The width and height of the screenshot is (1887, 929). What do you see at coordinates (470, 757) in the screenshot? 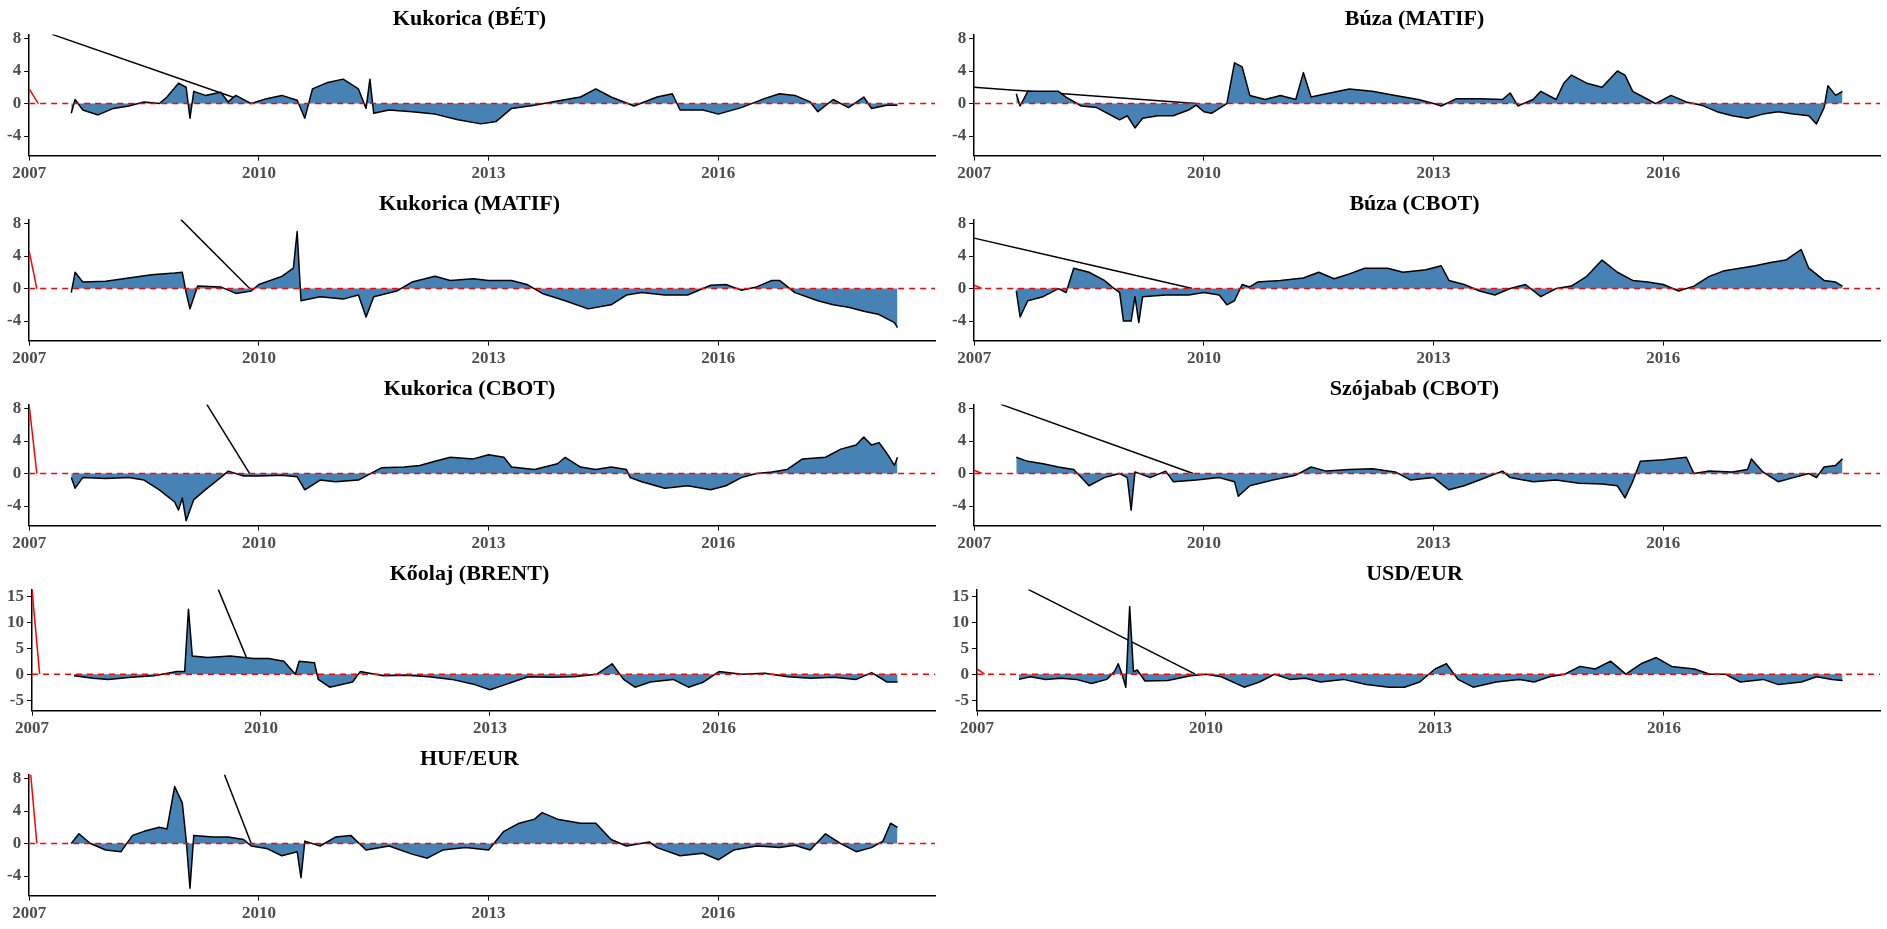
I see `chart-title: HUF/EUR` at bounding box center [470, 757].